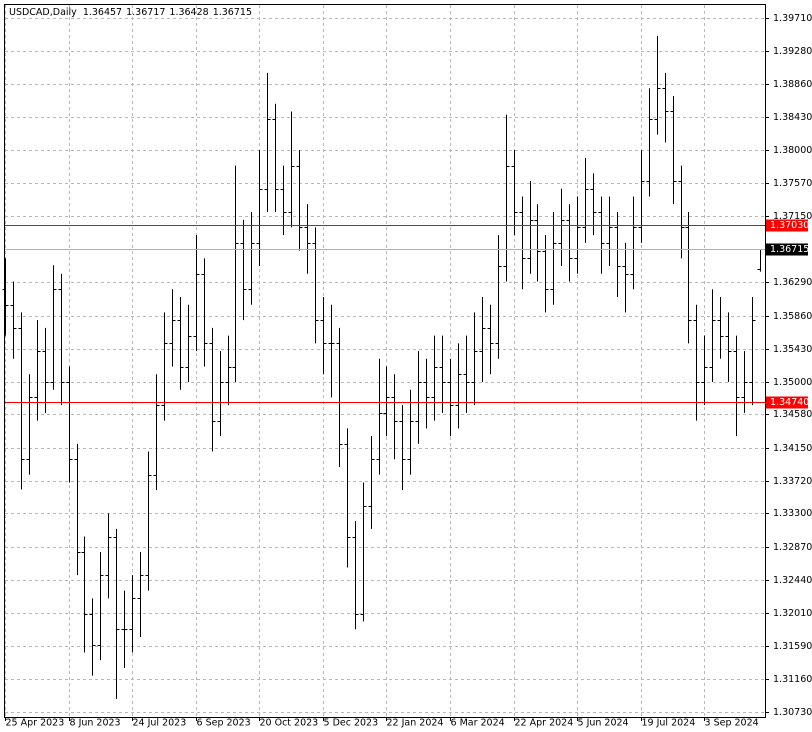 This screenshot has width=812, height=732. What do you see at coordinates (732, 723) in the screenshot?
I see `x-tick-label: 3 Sep 2024` at bounding box center [732, 723].